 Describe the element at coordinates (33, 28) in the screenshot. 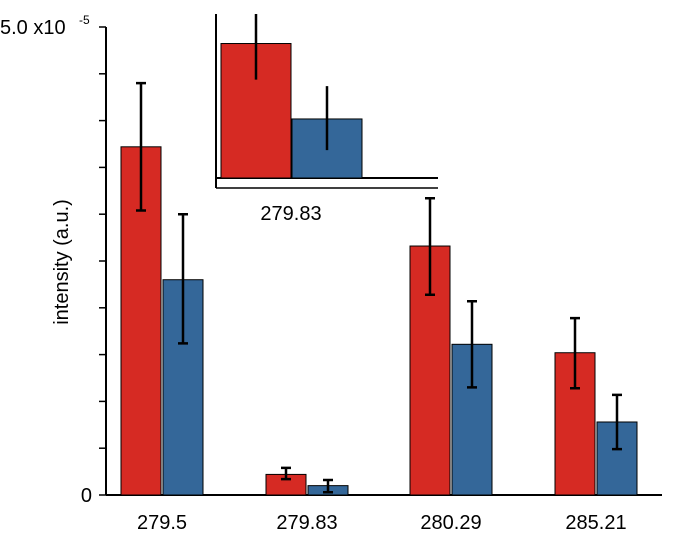

I see `y-tick-label-max: 5.0 x10` at that location.